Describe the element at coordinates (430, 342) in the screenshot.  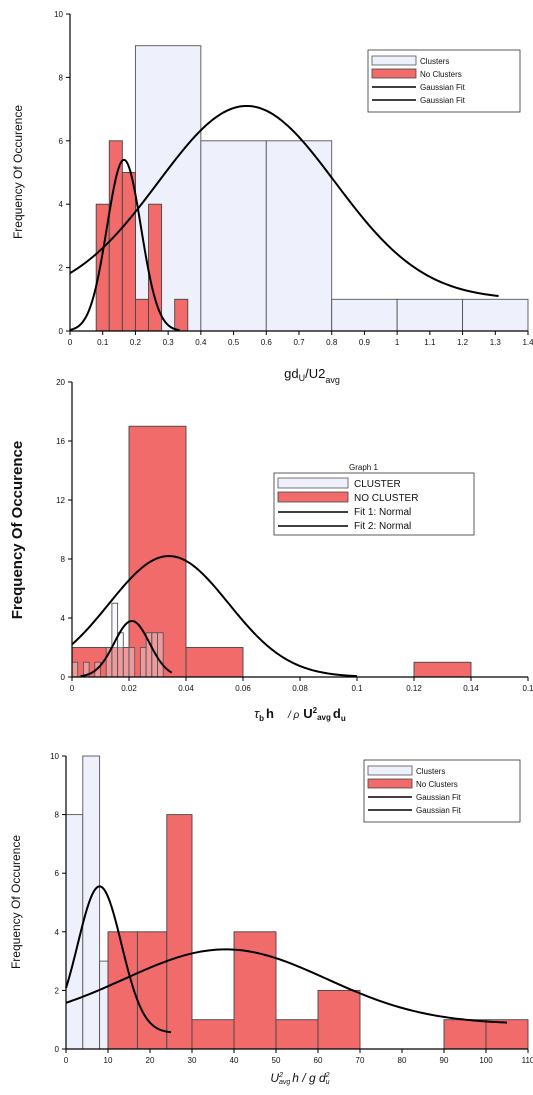
I see `chart1-x-tick-label: 1.1` at that location.